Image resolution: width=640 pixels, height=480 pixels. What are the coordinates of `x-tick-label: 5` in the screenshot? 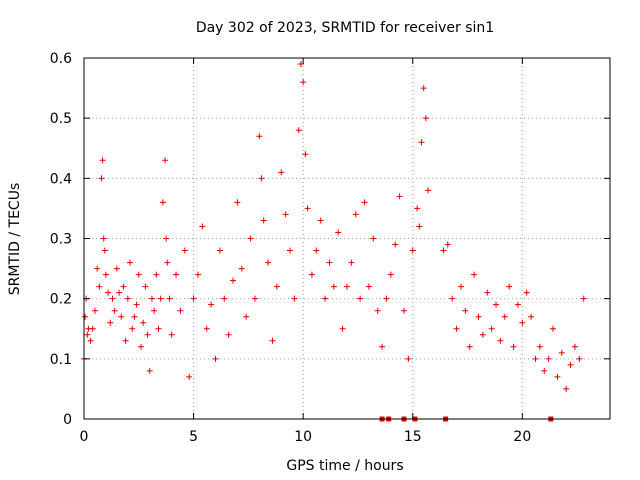 It's located at (193, 437).